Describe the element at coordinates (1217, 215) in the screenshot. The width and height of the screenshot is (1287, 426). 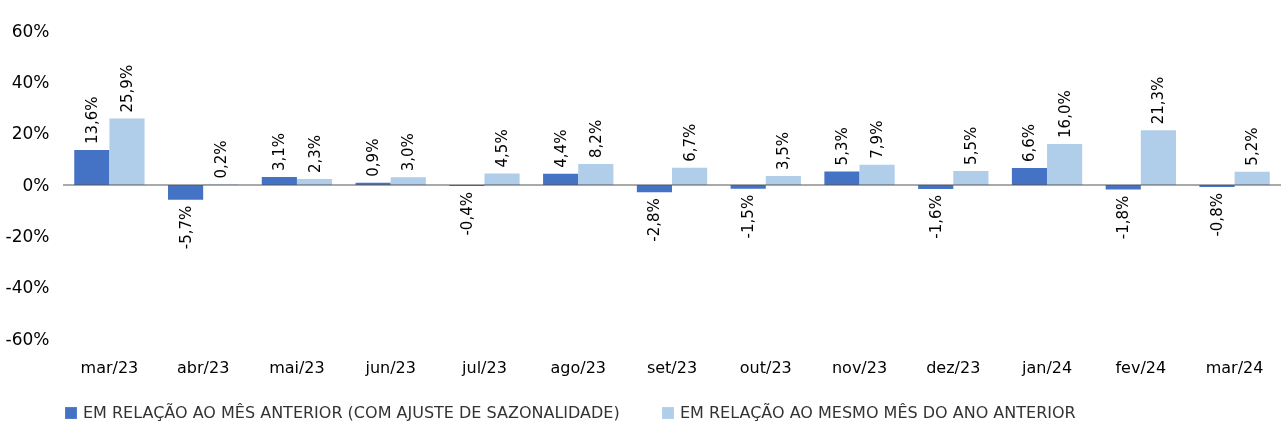
I see `data-label: -0,8%` at that location.